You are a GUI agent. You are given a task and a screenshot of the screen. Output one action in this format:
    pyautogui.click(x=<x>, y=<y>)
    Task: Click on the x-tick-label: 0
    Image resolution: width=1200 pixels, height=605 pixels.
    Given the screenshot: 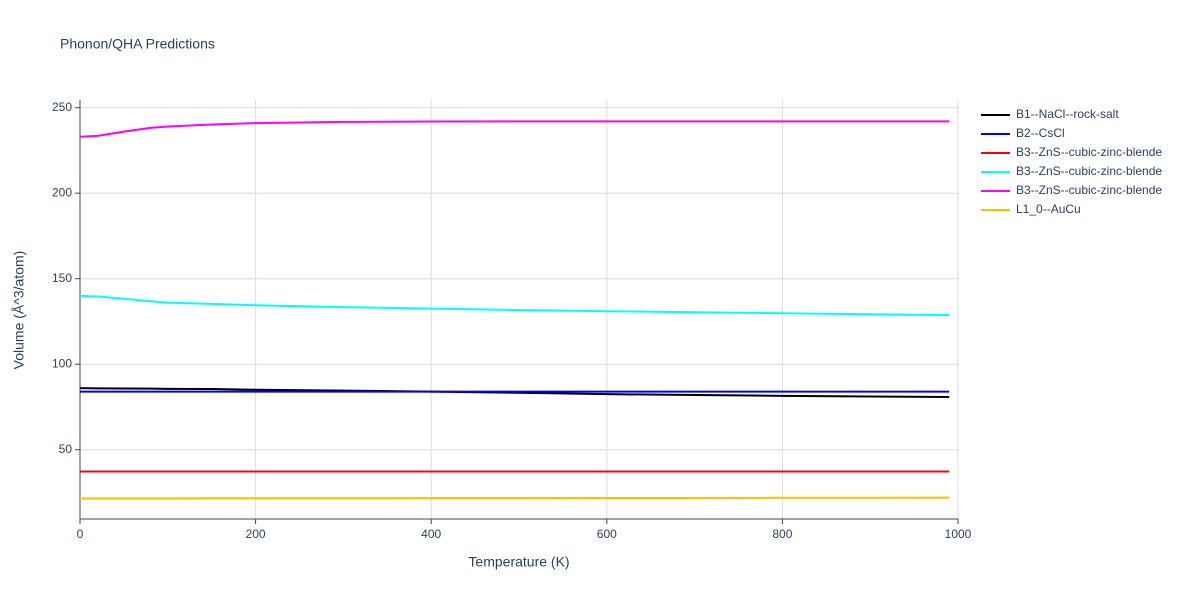 What is the action you would take?
    pyautogui.click(x=80, y=534)
    